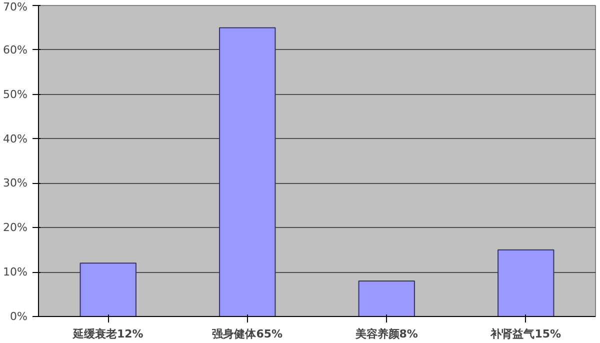 This screenshot has width=600, height=343. What do you see at coordinates (15, 272) in the screenshot?
I see `y-tick-label: 10%` at bounding box center [15, 272].